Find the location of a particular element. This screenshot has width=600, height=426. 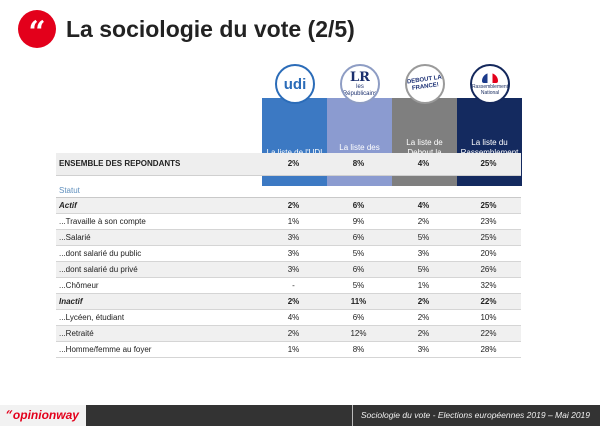

row-label: Inactif is located at coordinates (158, 301).